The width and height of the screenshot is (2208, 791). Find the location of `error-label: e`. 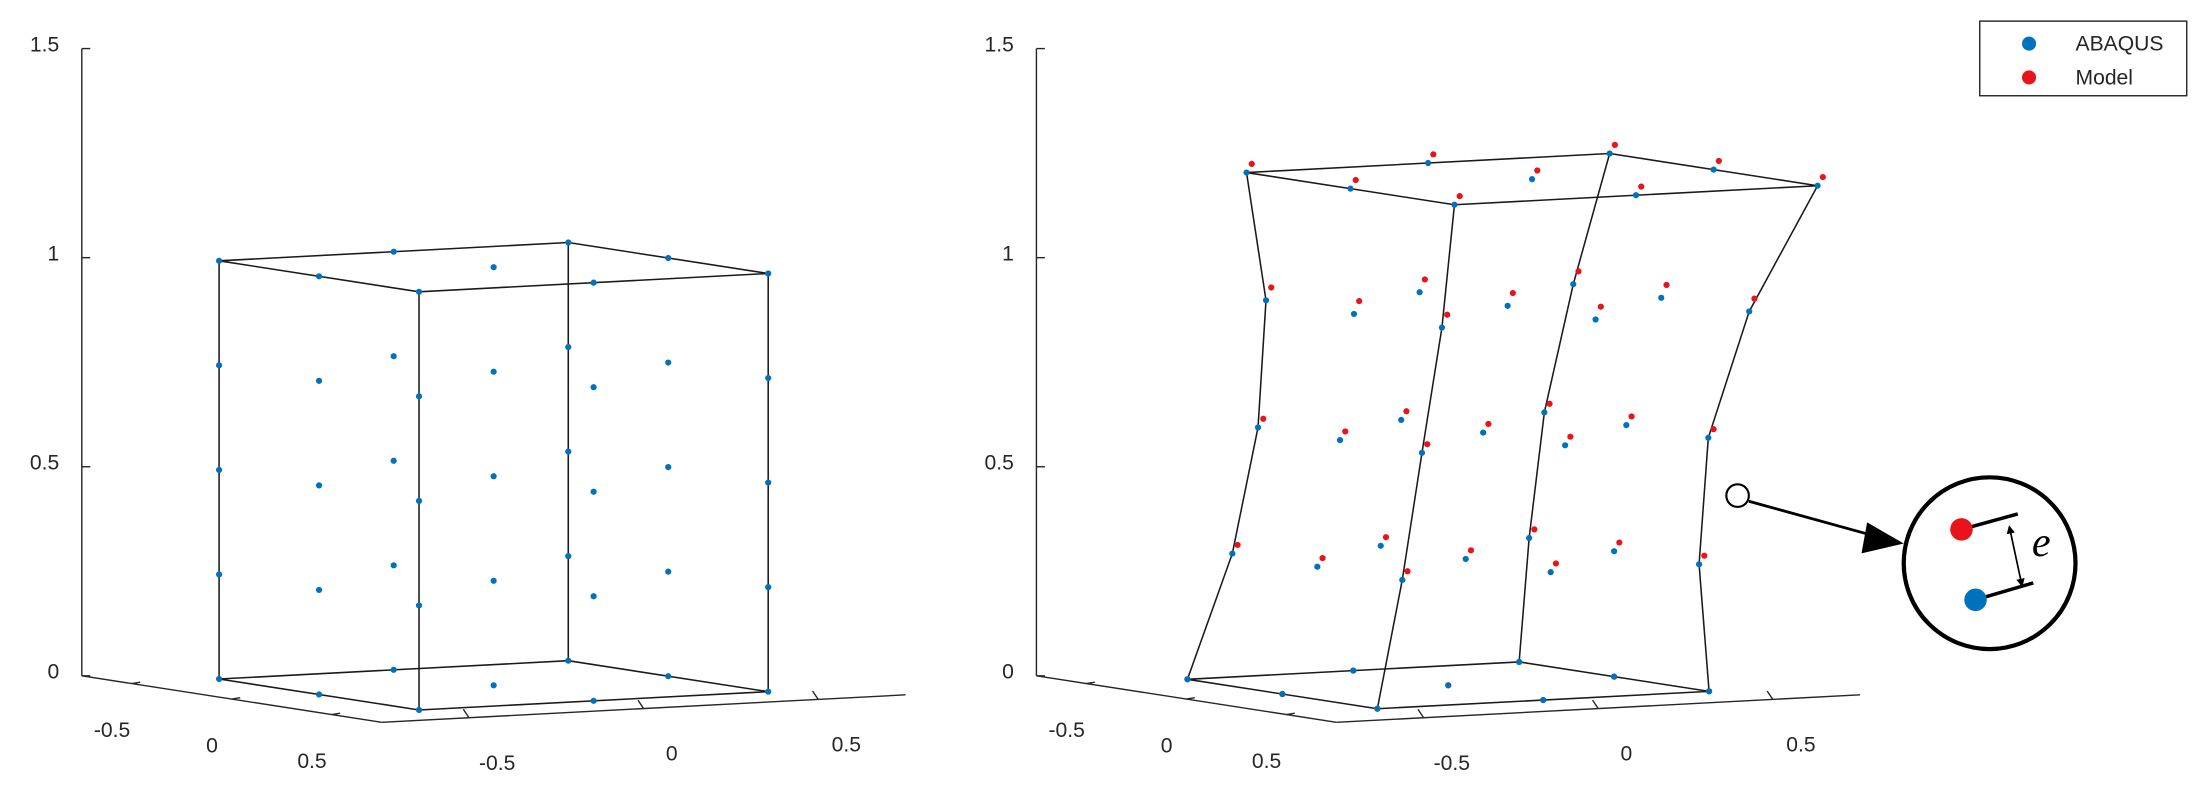

error-label: e is located at coordinates (2041, 542).